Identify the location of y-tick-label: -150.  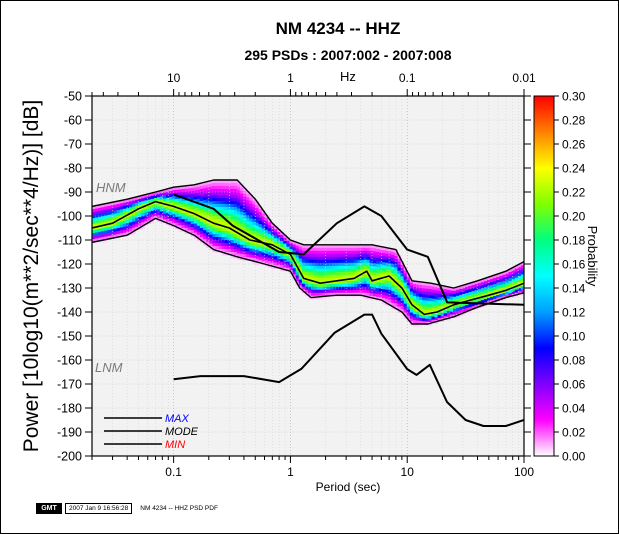
(69, 337).